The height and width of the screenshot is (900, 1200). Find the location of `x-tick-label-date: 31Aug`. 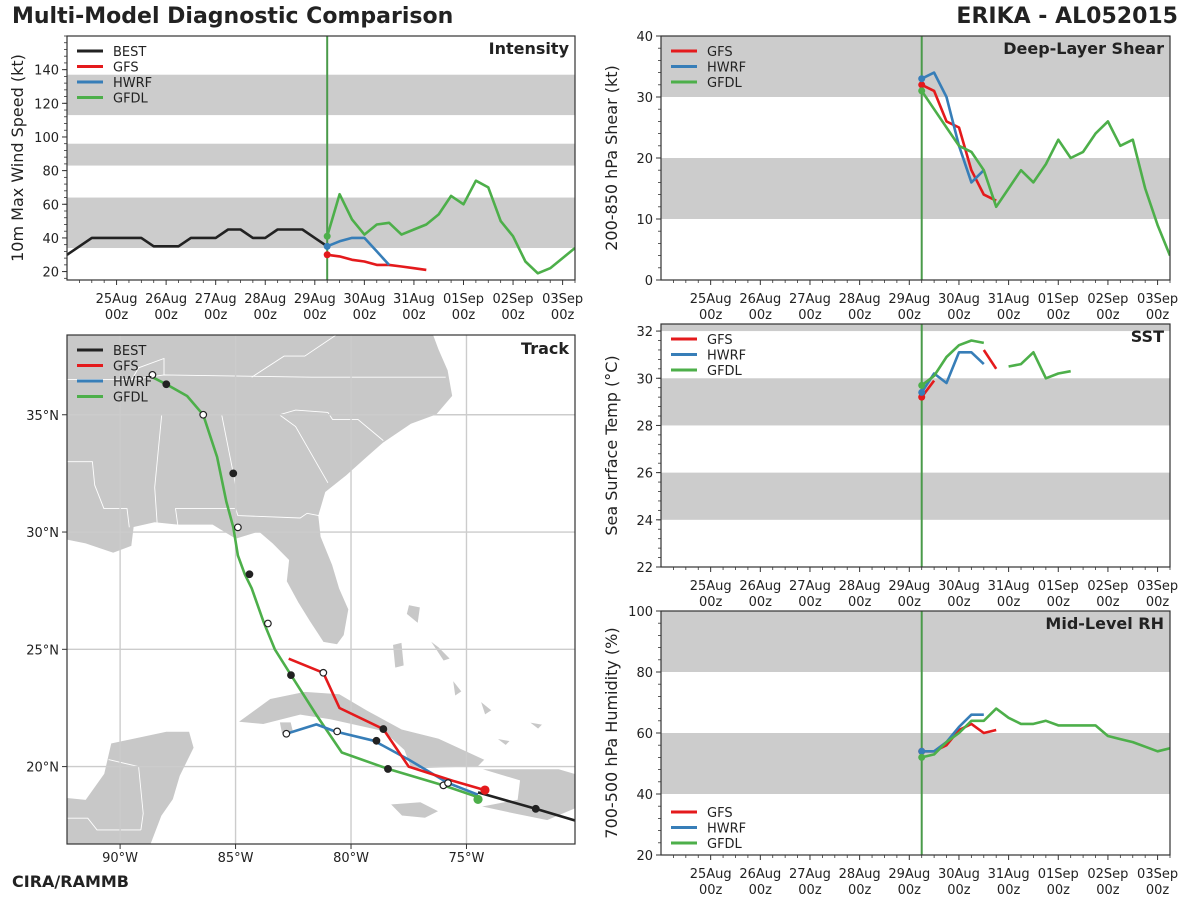

x-tick-label-date: 31Aug is located at coordinates (414, 299).